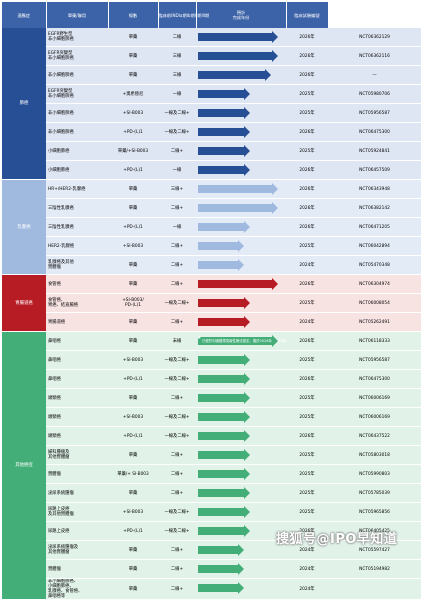 The image size is (423, 600). Describe the element at coordinates (374, 37) in the screenshot. I see `nct-cell: NCT06362129` at that location.